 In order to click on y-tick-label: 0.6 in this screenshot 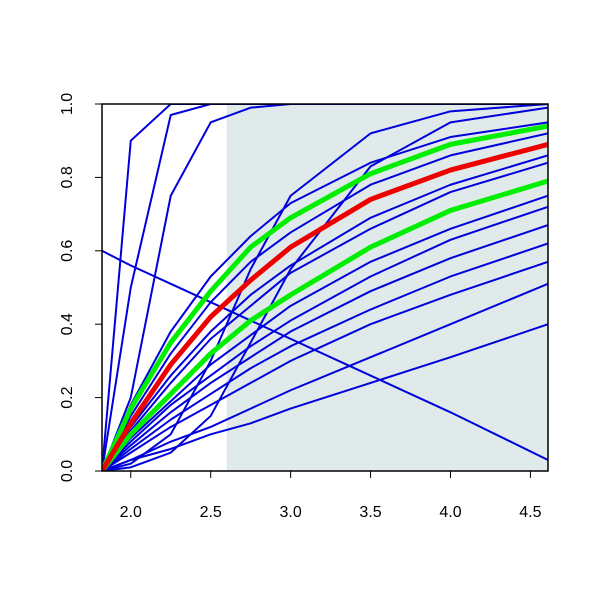, I will do `click(67, 251)`.